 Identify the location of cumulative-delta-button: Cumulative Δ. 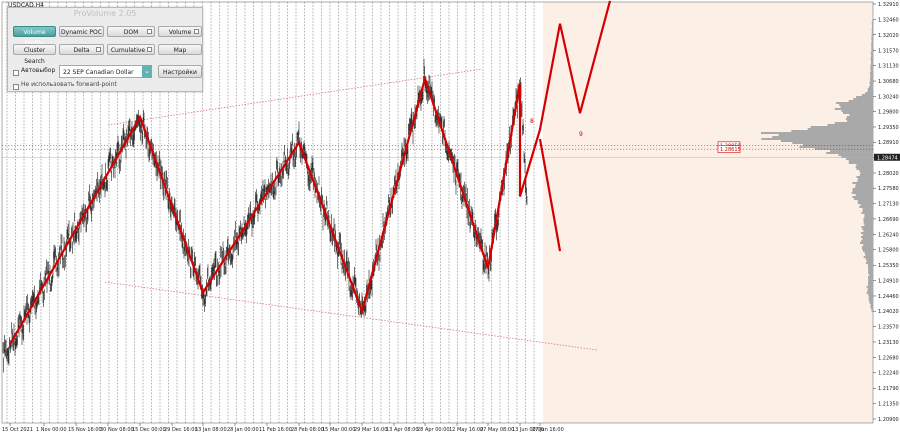
(131, 49).